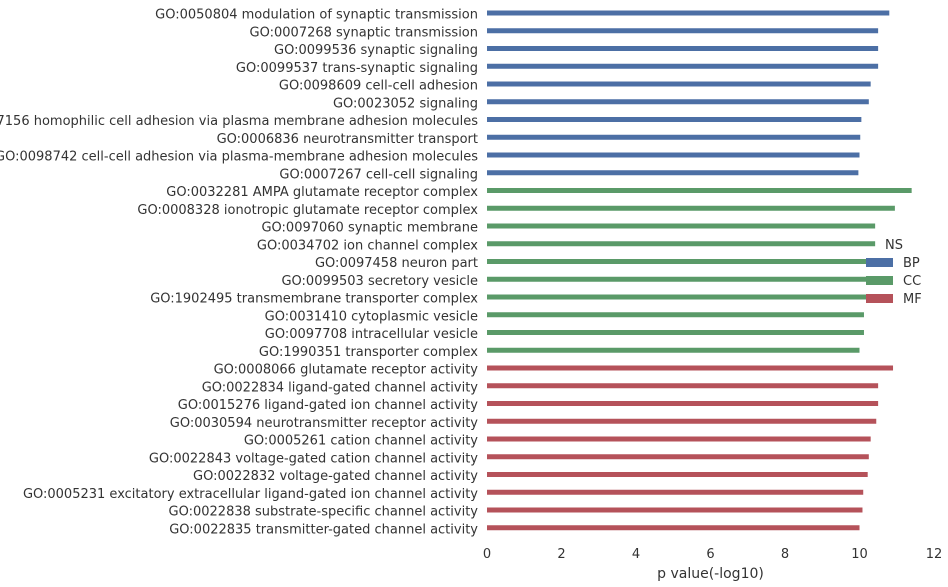  What do you see at coordinates (912, 281) in the screenshot?
I see `legend-label-cc: CC` at bounding box center [912, 281].